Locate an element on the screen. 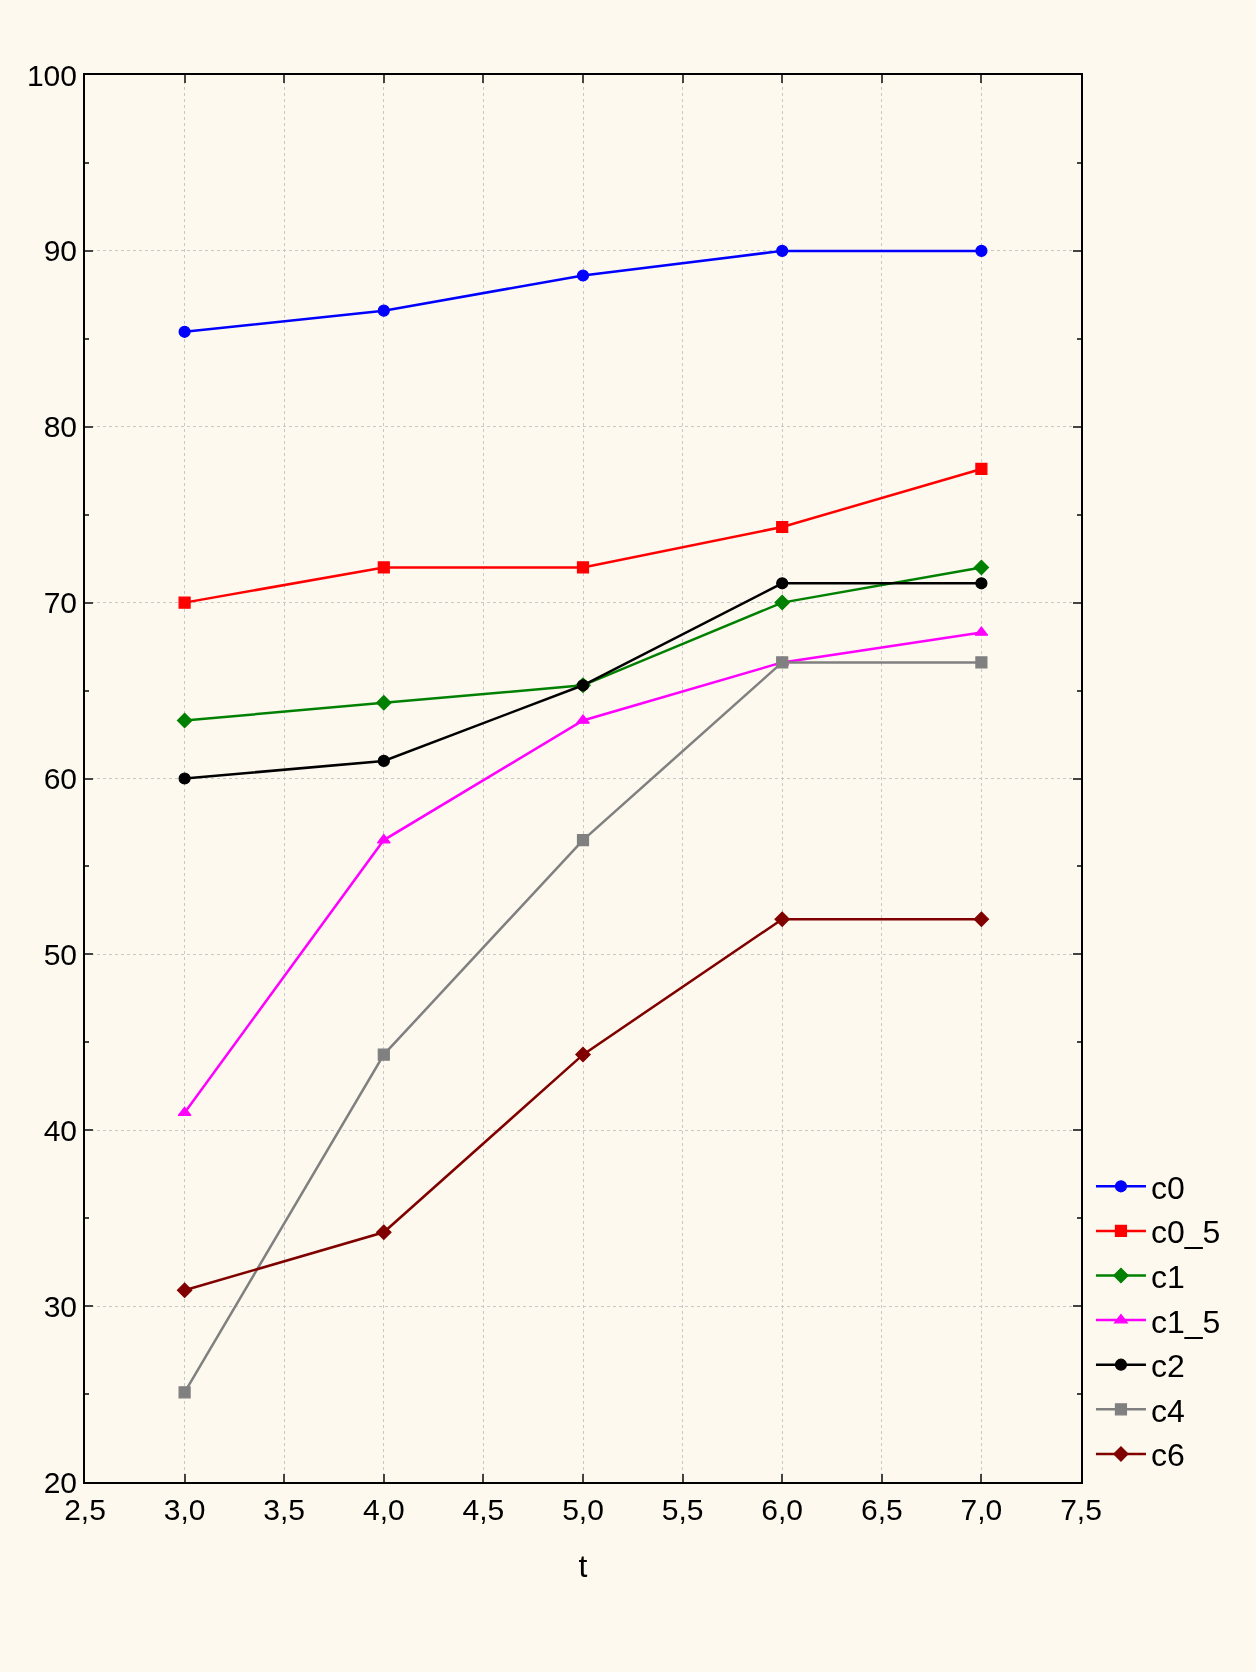  legend-label: c0 is located at coordinates (1167, 1187).